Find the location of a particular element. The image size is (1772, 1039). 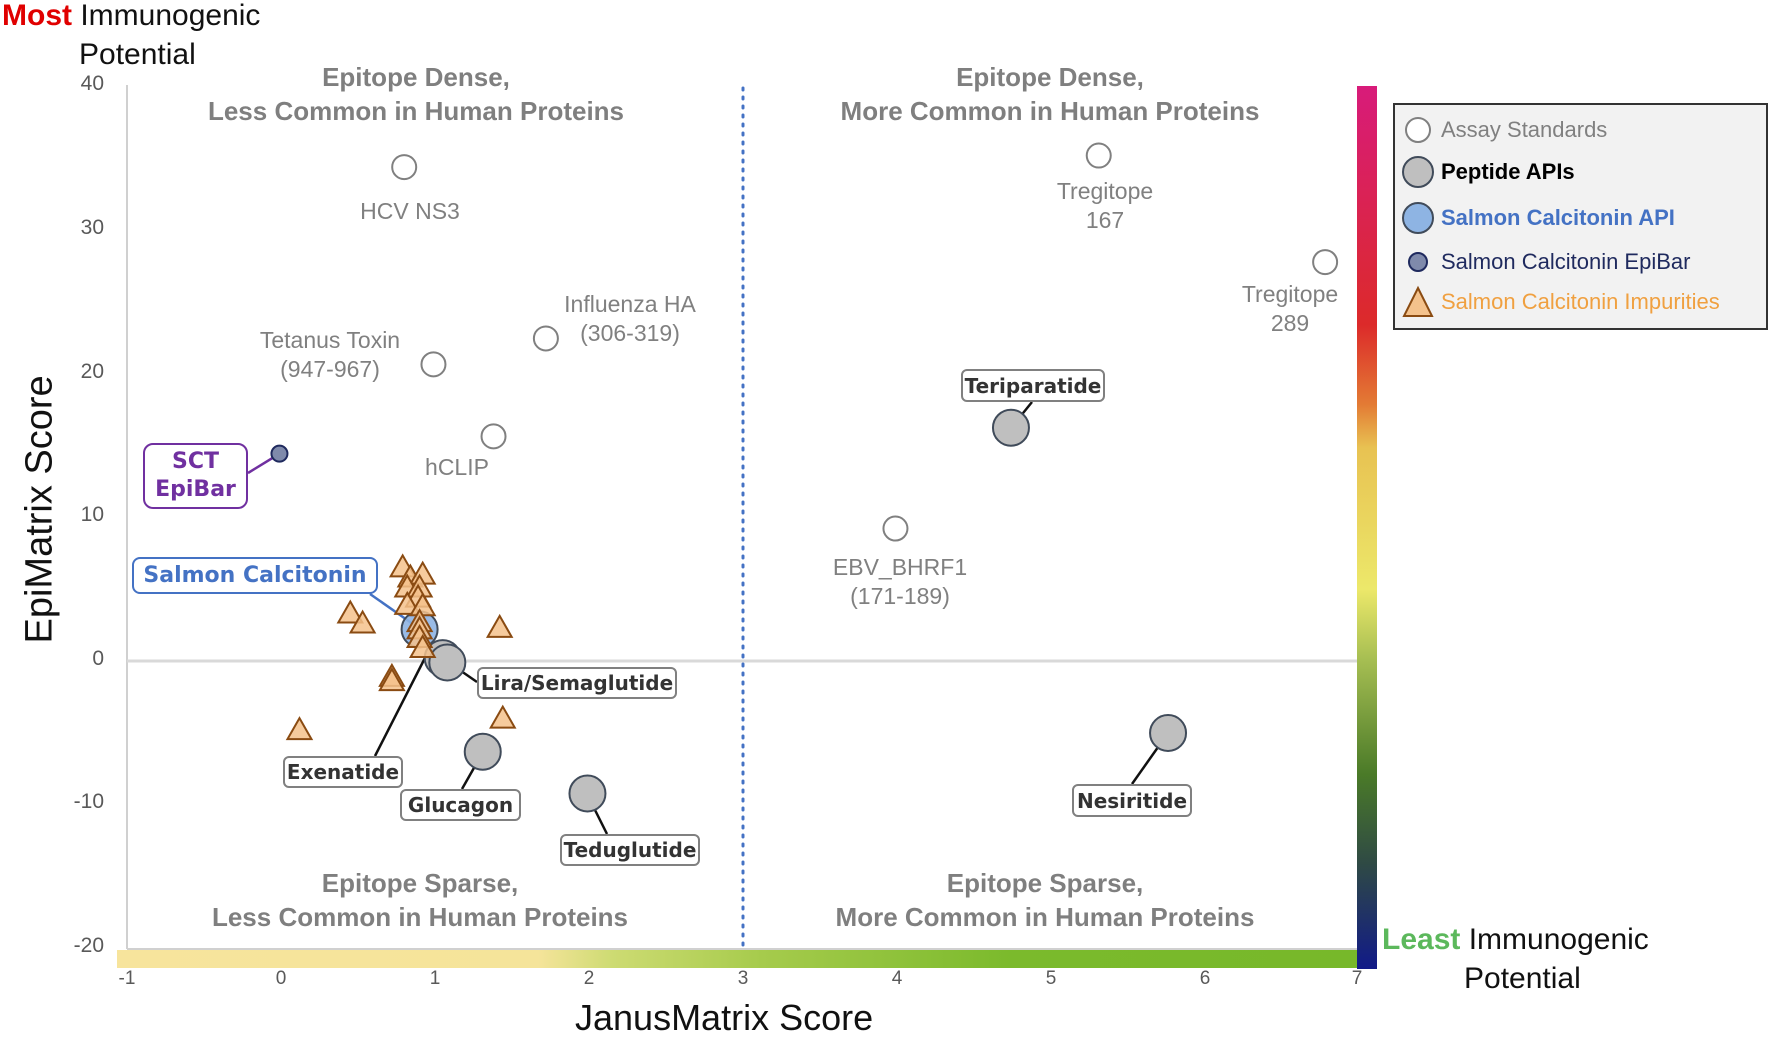

x-tick: 6 is located at coordinates (1205, 978).